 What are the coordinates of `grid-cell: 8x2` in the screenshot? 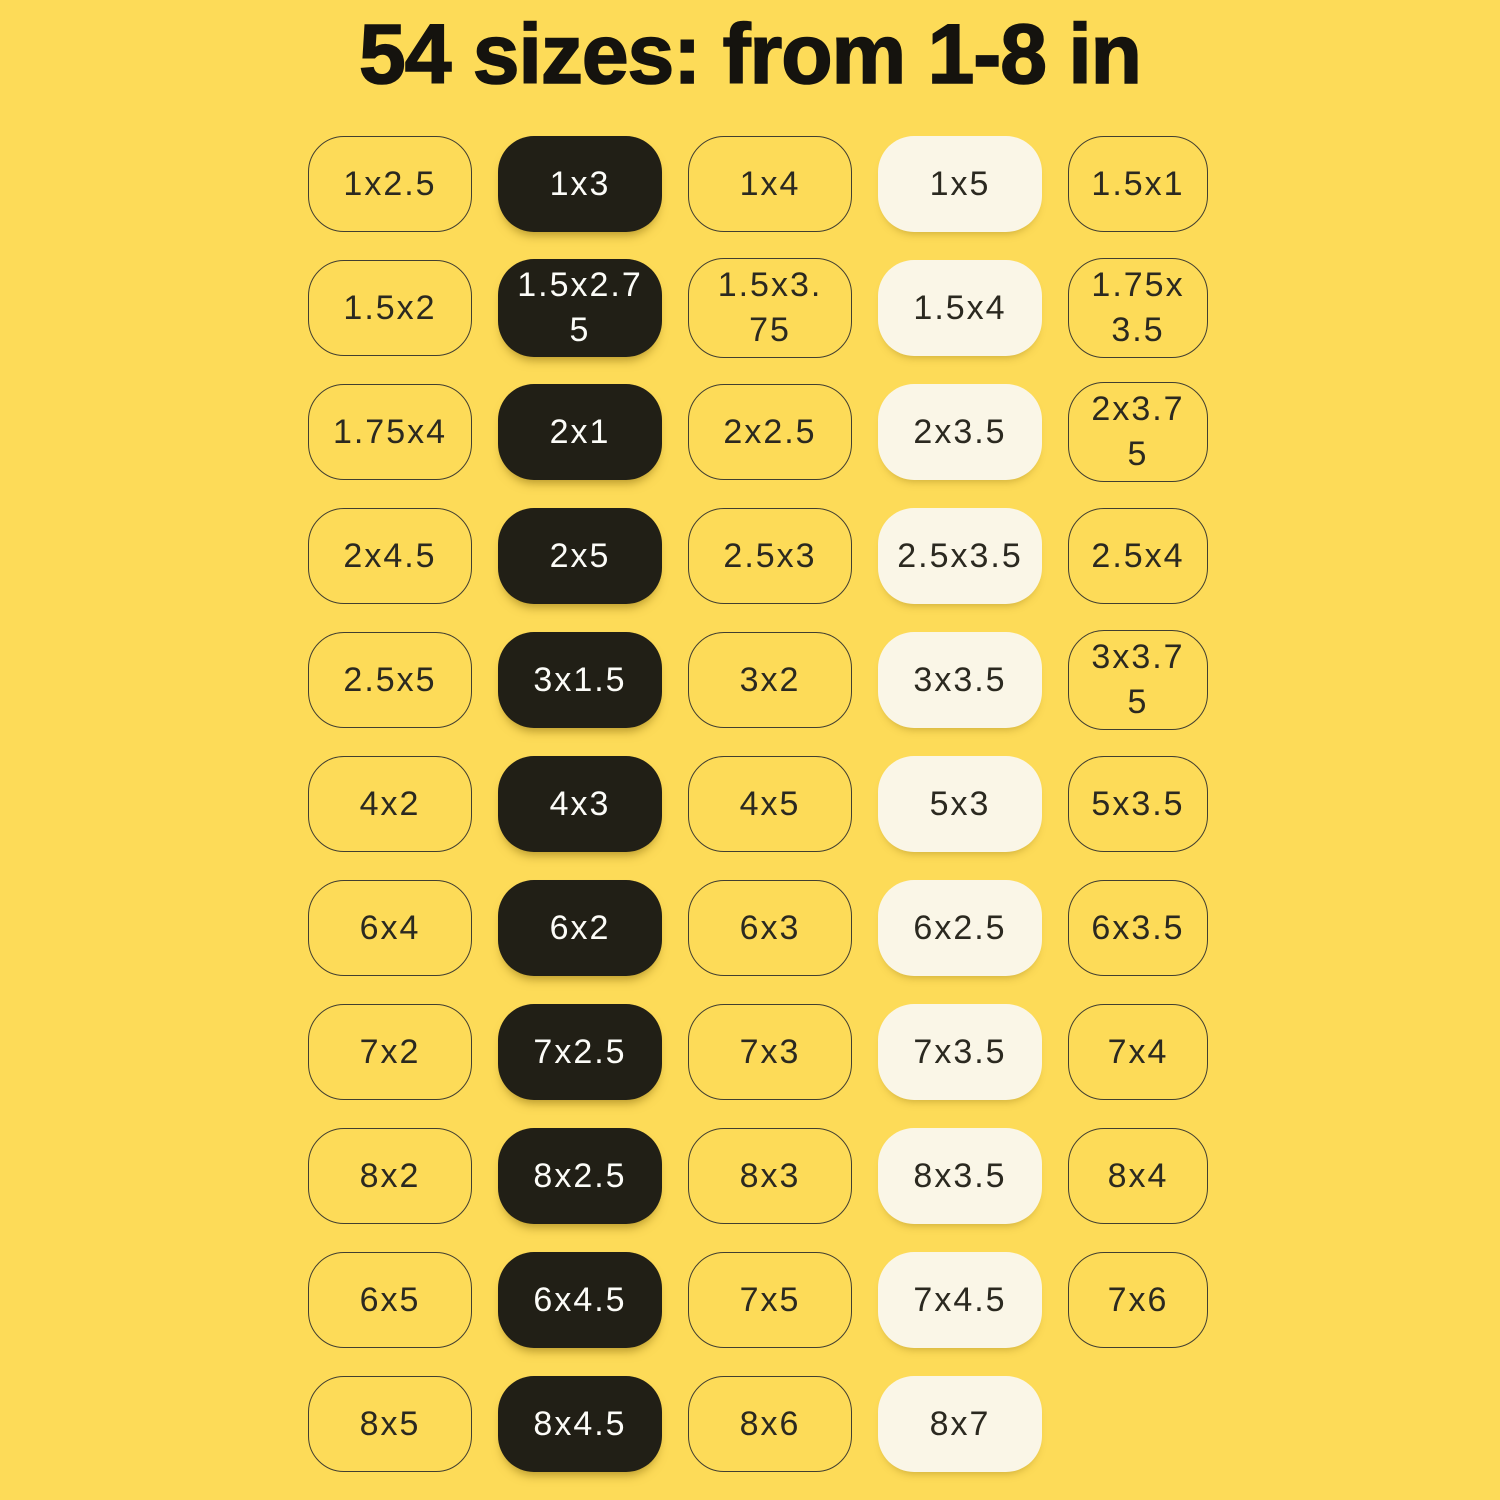 It's located at (390, 1176).